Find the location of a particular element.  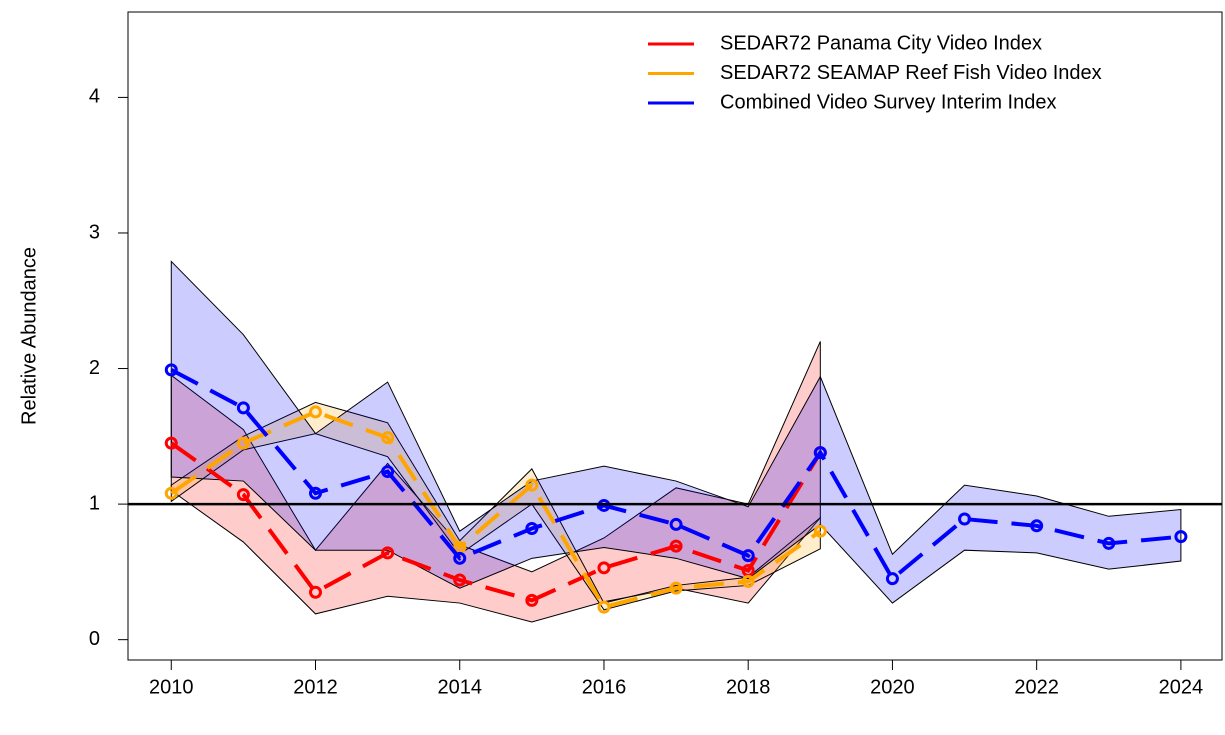

legend-label: SEDAR72 SEAMAP Reef Fish Video Index is located at coordinates (911, 73).